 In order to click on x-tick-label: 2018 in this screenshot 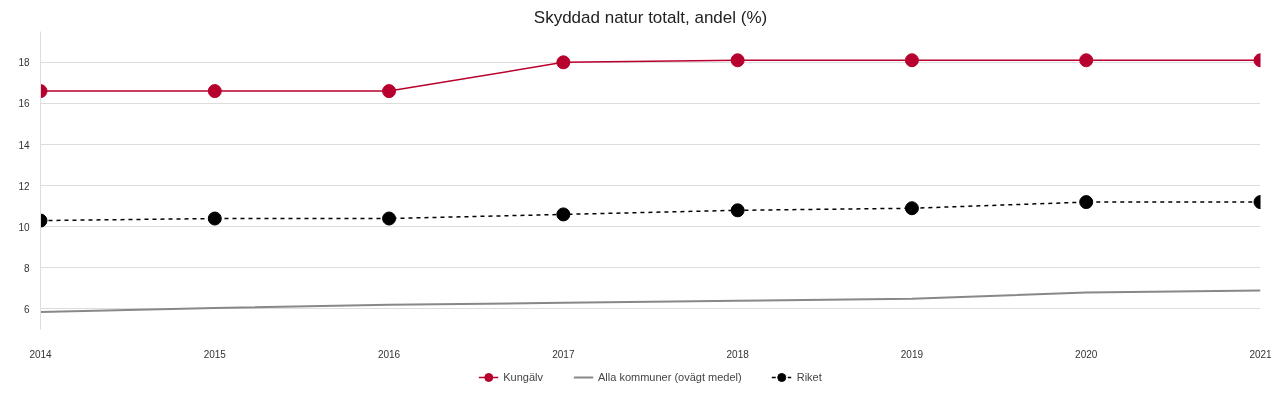, I will do `click(738, 354)`.